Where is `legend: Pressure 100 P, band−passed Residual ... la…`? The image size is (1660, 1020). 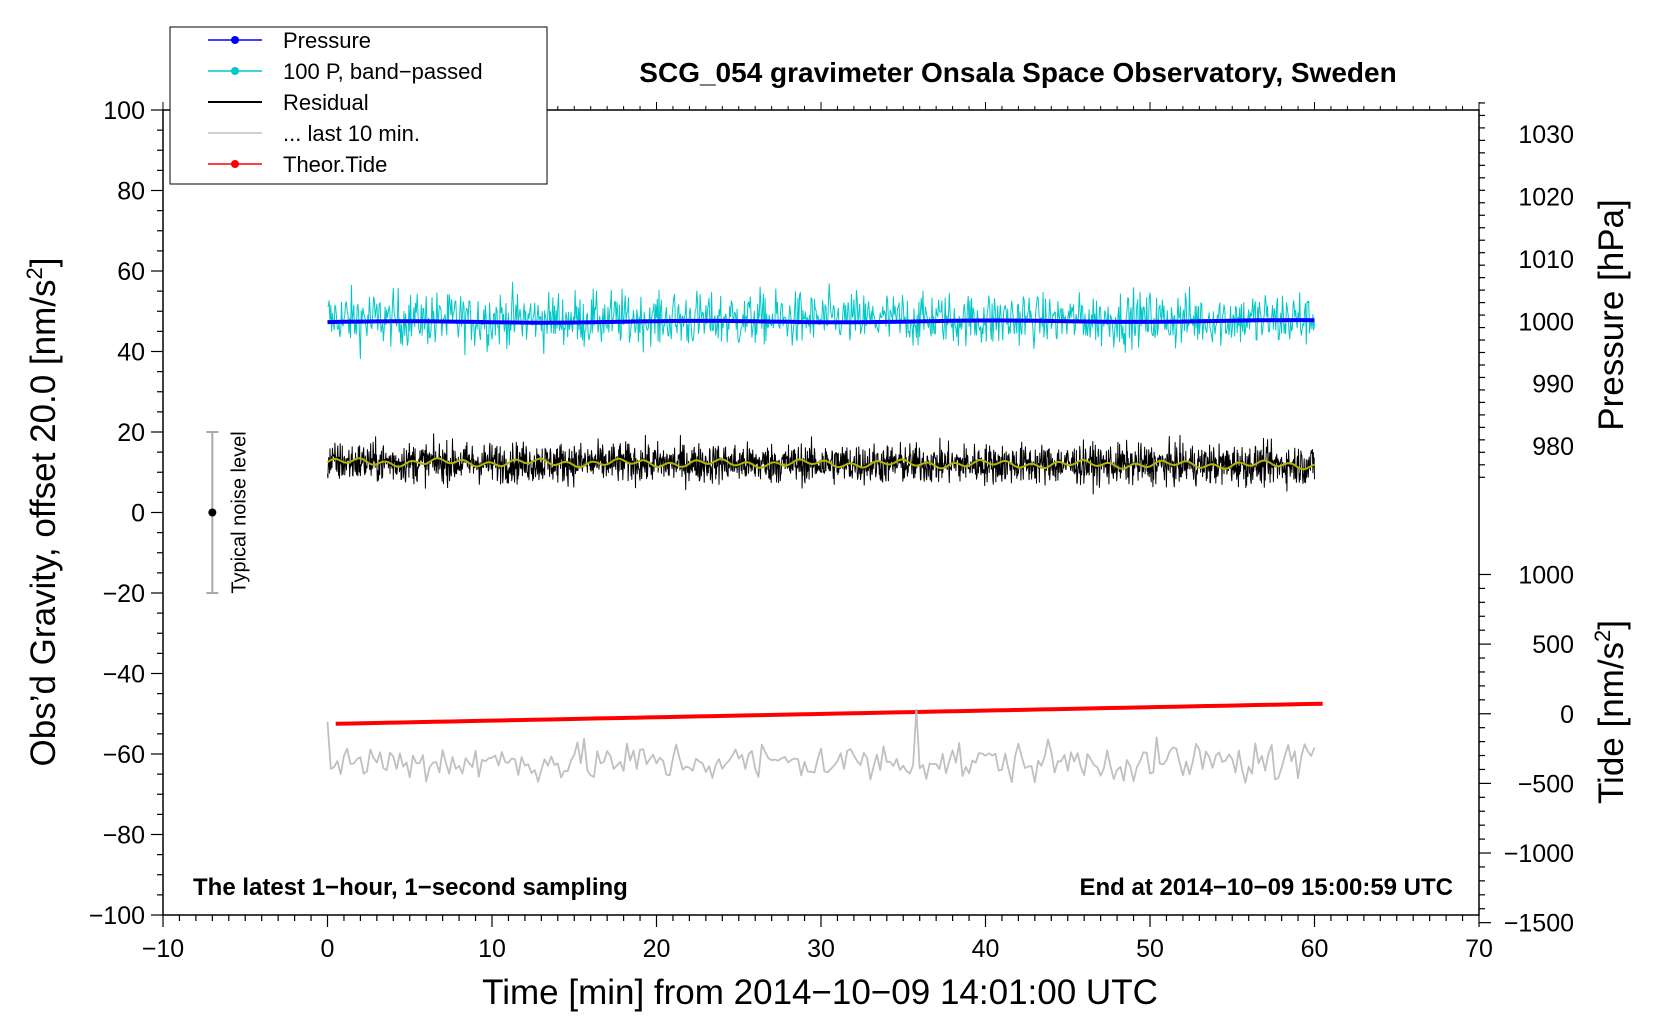 legend: Pressure 100 P, band−passed Residual ... la… is located at coordinates (358, 105).